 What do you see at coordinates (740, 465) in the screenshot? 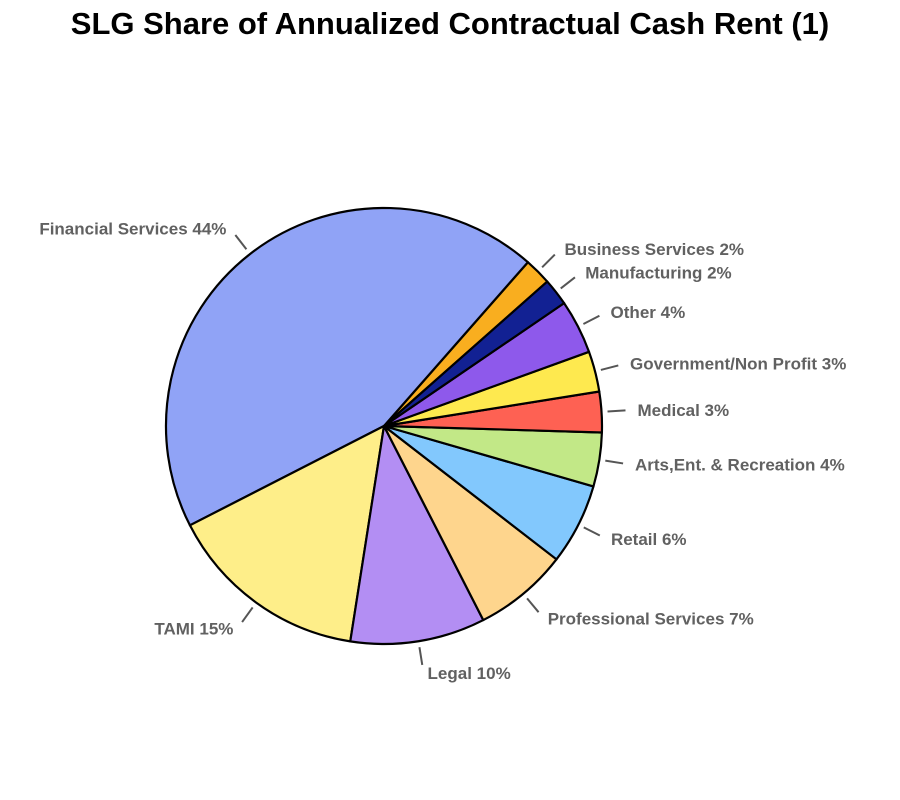
I see `slice-label-arts-ent-recreation: Arts,Ent. & Recreation 4%` at bounding box center [740, 465].